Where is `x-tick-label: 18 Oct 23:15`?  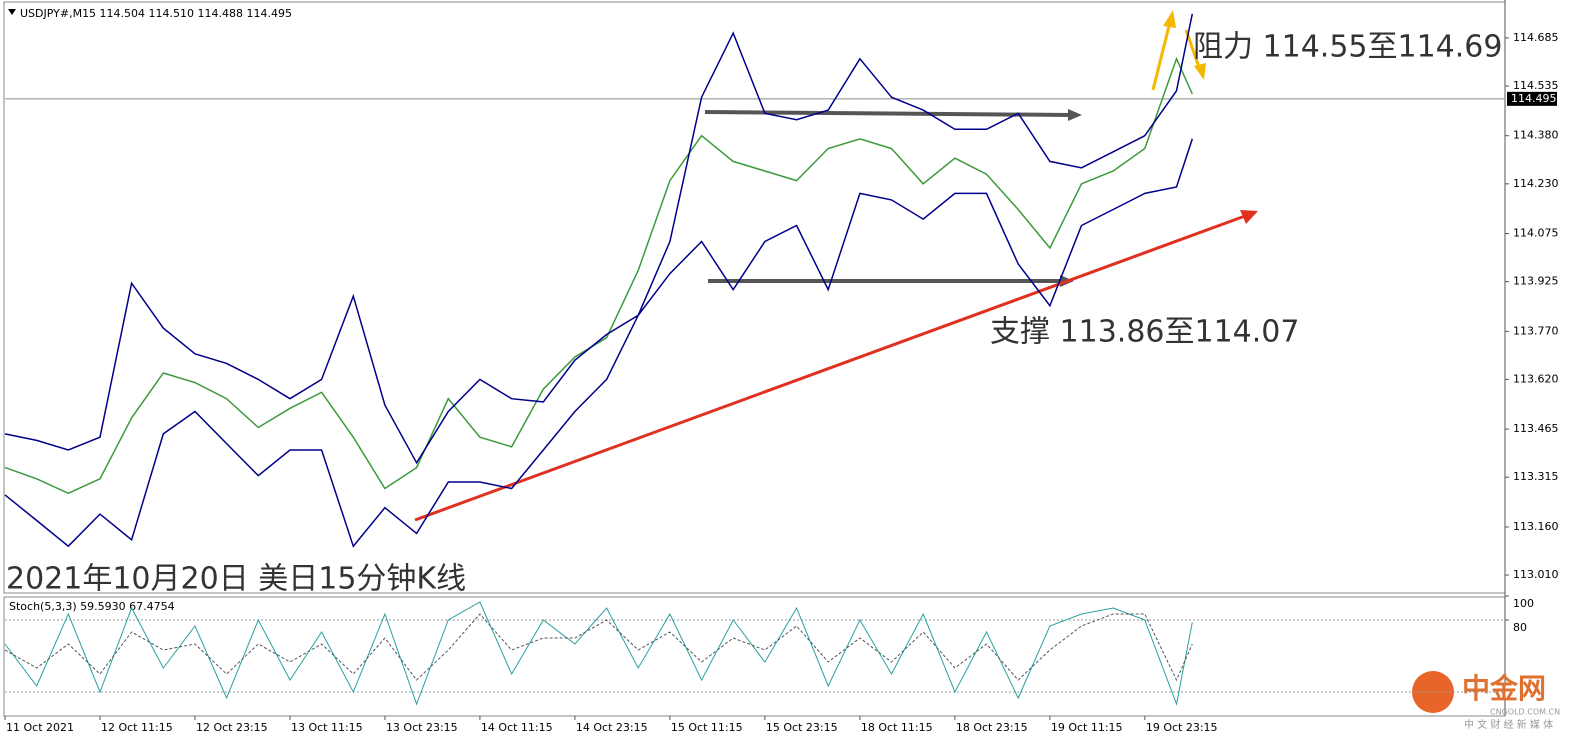 x-tick-label: 18 Oct 23:15 is located at coordinates (992, 727).